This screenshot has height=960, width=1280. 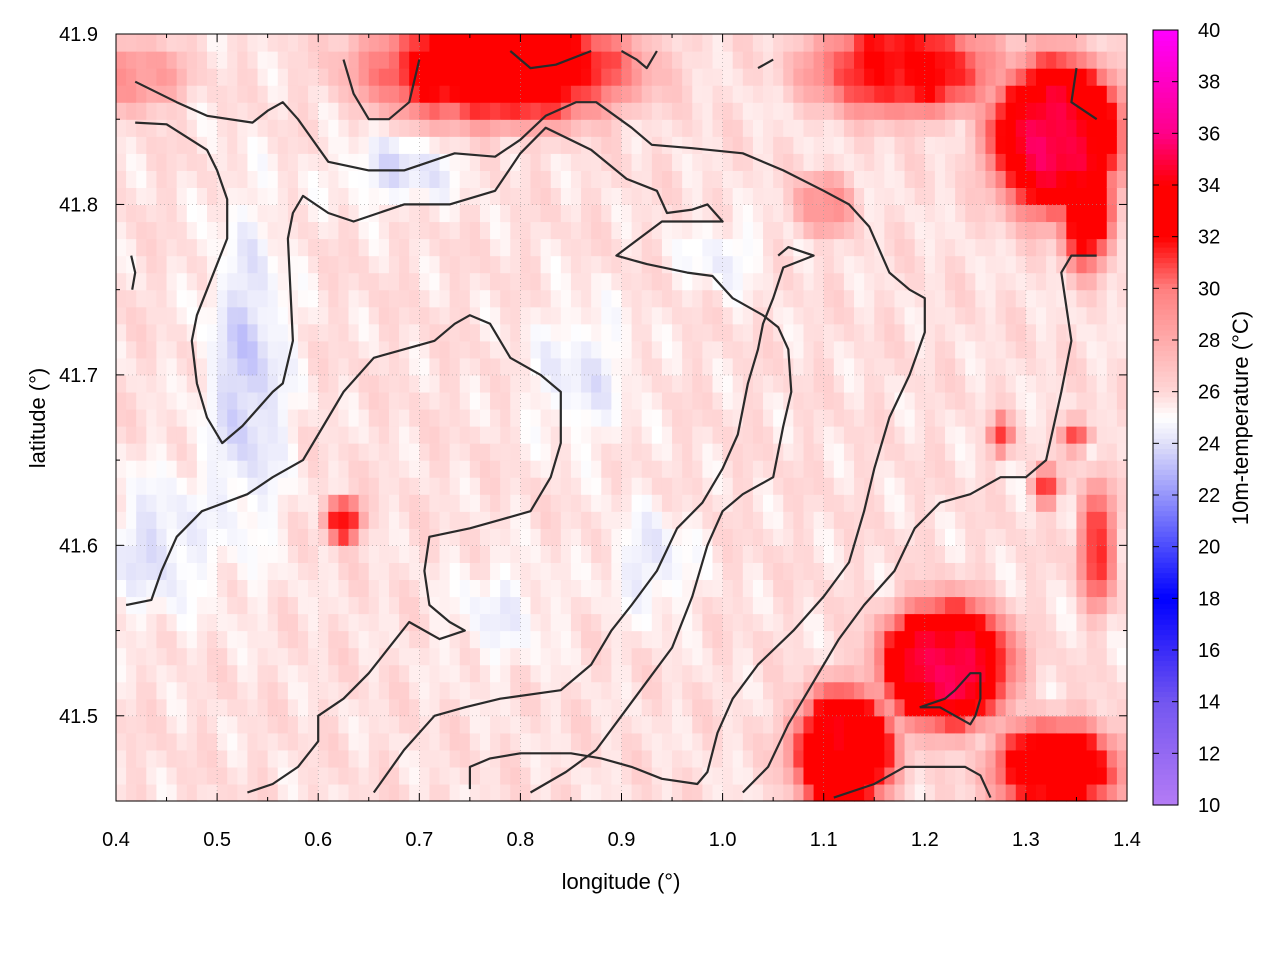 What do you see at coordinates (1209, 289) in the screenshot?
I see `colorbar-tick-label: 30` at bounding box center [1209, 289].